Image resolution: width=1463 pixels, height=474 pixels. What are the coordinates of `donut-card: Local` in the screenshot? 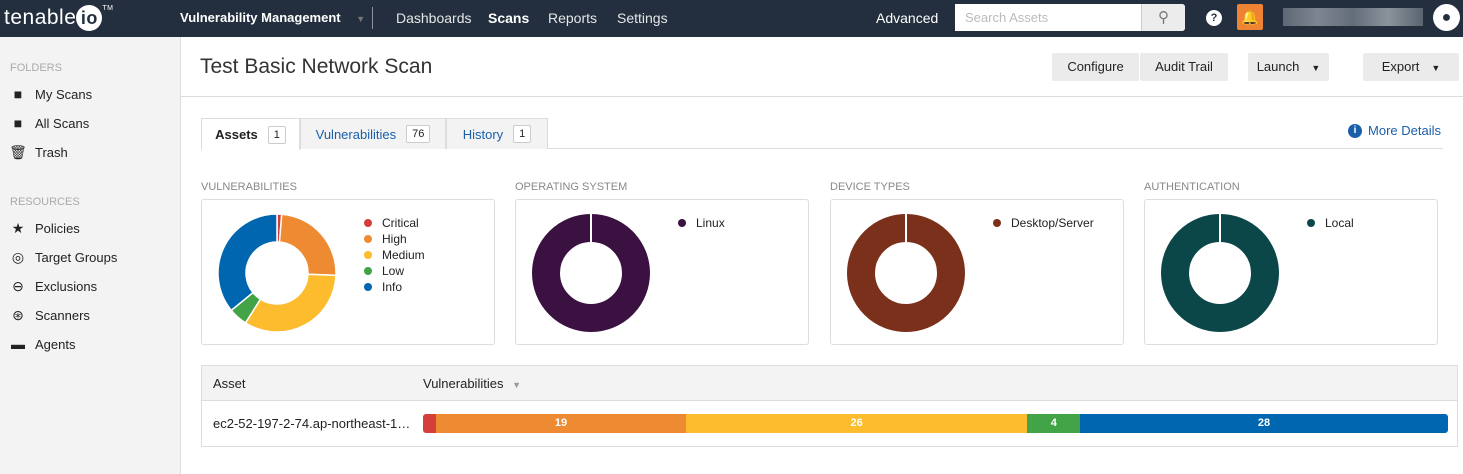 It's located at (1291, 272).